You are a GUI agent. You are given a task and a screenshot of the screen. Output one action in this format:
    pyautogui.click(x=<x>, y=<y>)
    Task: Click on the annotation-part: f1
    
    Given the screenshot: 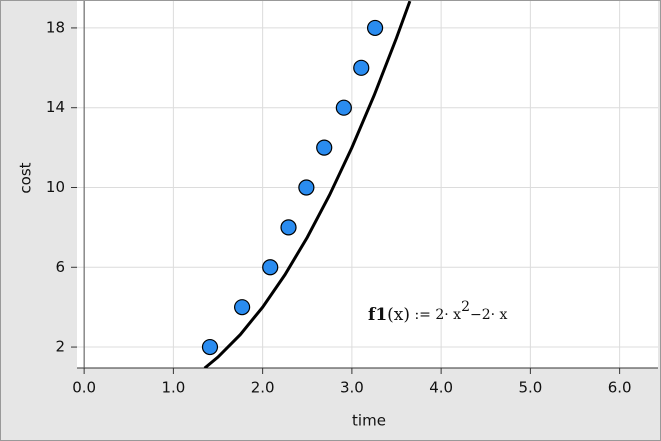 What is the action you would take?
    pyautogui.click(x=377, y=315)
    